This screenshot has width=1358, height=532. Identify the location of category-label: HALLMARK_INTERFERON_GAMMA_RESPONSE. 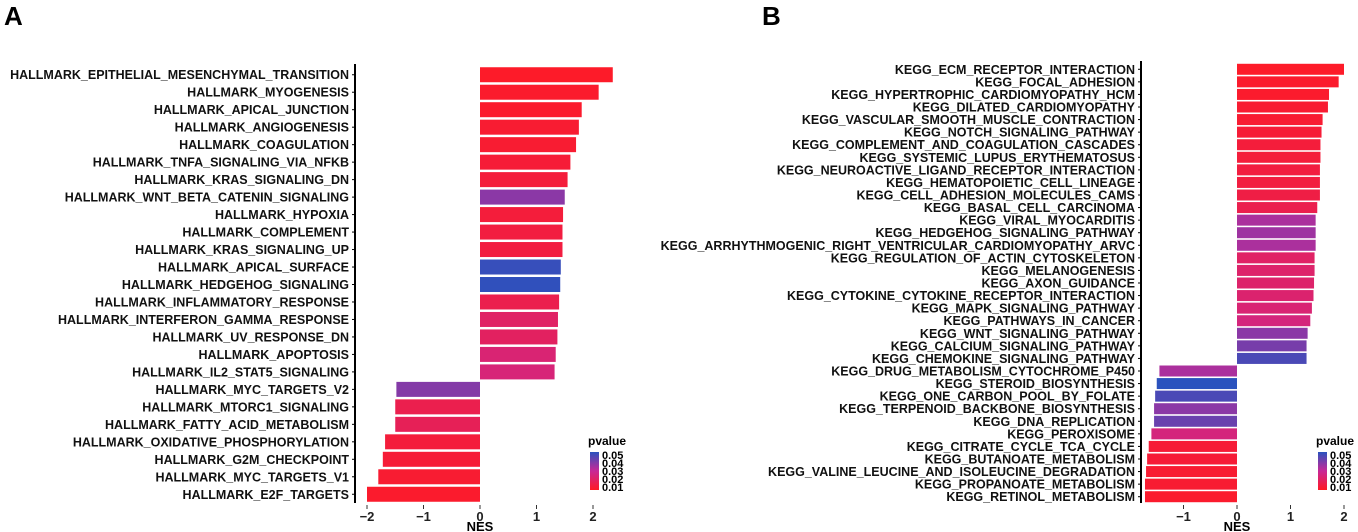
(203, 320).